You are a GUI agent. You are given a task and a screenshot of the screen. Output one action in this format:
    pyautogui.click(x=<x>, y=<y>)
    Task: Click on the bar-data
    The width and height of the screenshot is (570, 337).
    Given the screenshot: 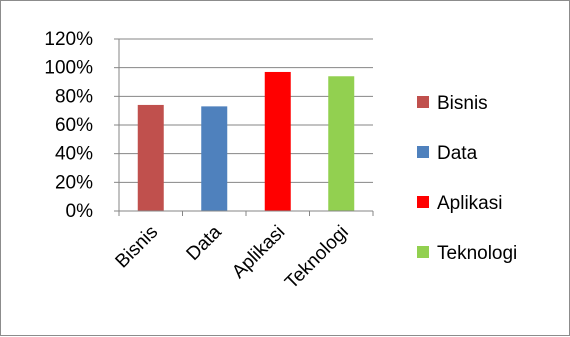 What is the action you would take?
    pyautogui.click(x=214, y=158)
    